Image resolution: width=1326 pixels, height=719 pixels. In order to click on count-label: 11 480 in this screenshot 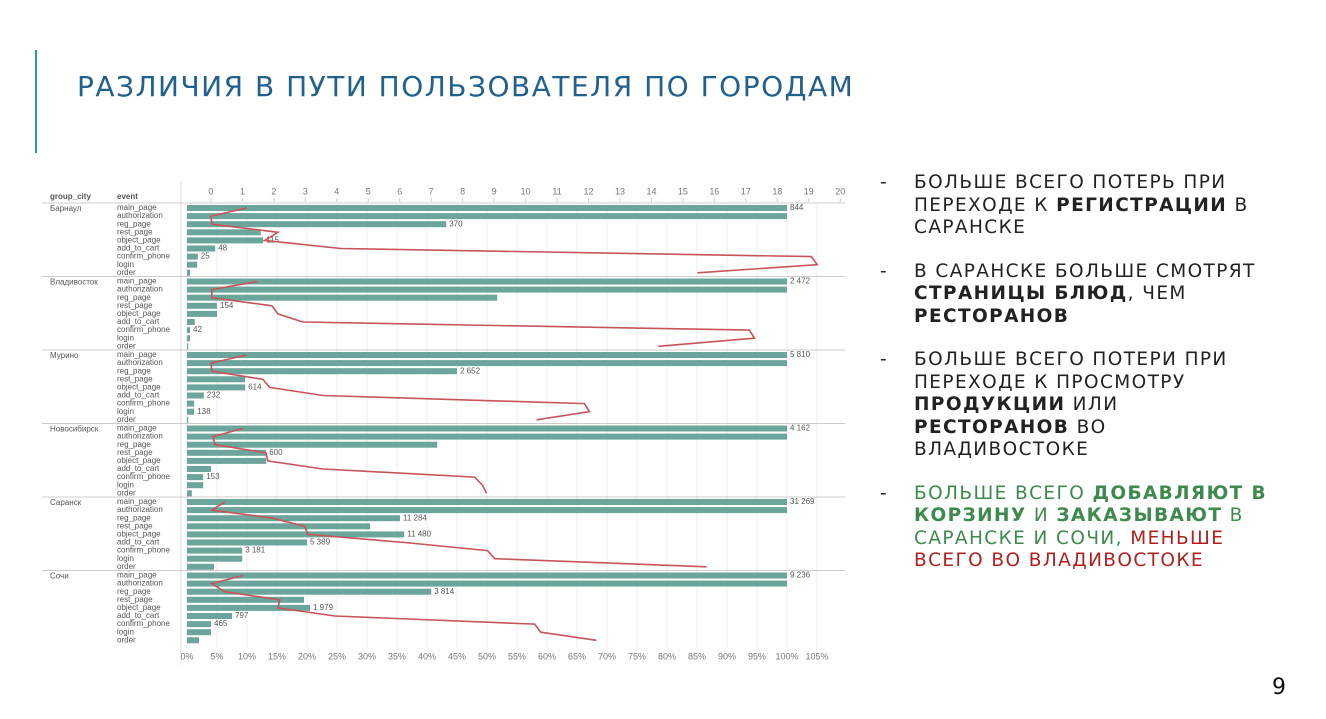, I will do `click(419, 534)`.